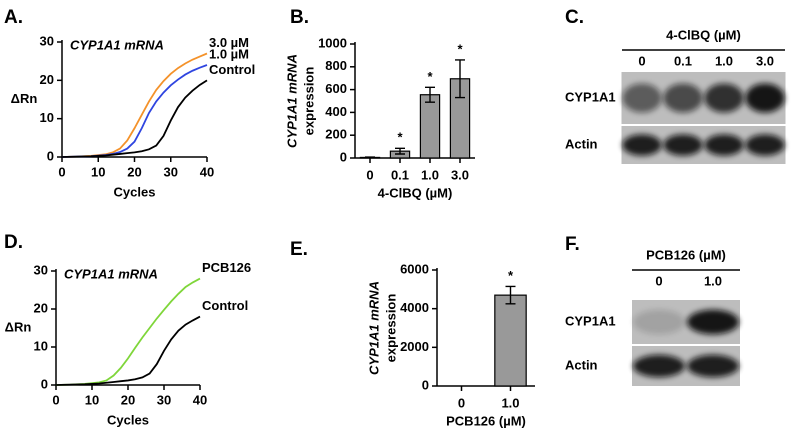 The width and height of the screenshot is (800, 448). I want to click on panel-label: F., so click(572, 244).